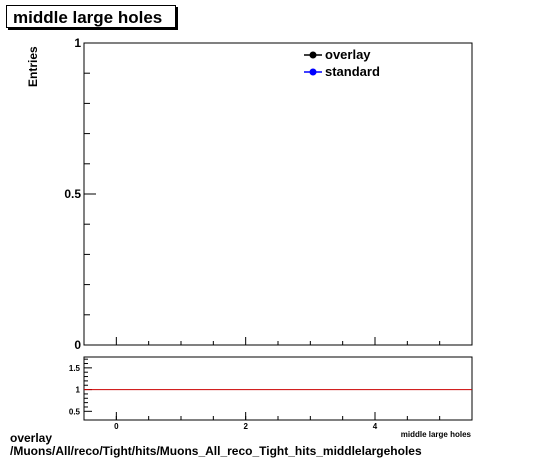 The height and width of the screenshot is (462, 546). I want to click on main-y-tick-label: 0.5, so click(72, 194).